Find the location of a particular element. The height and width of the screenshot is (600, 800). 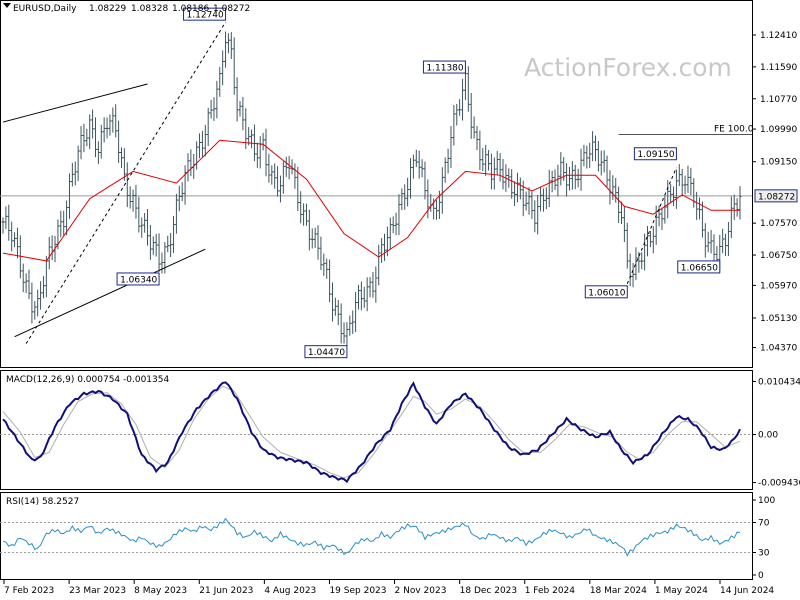

price-tick-label: 1.10770 is located at coordinates (778, 100).